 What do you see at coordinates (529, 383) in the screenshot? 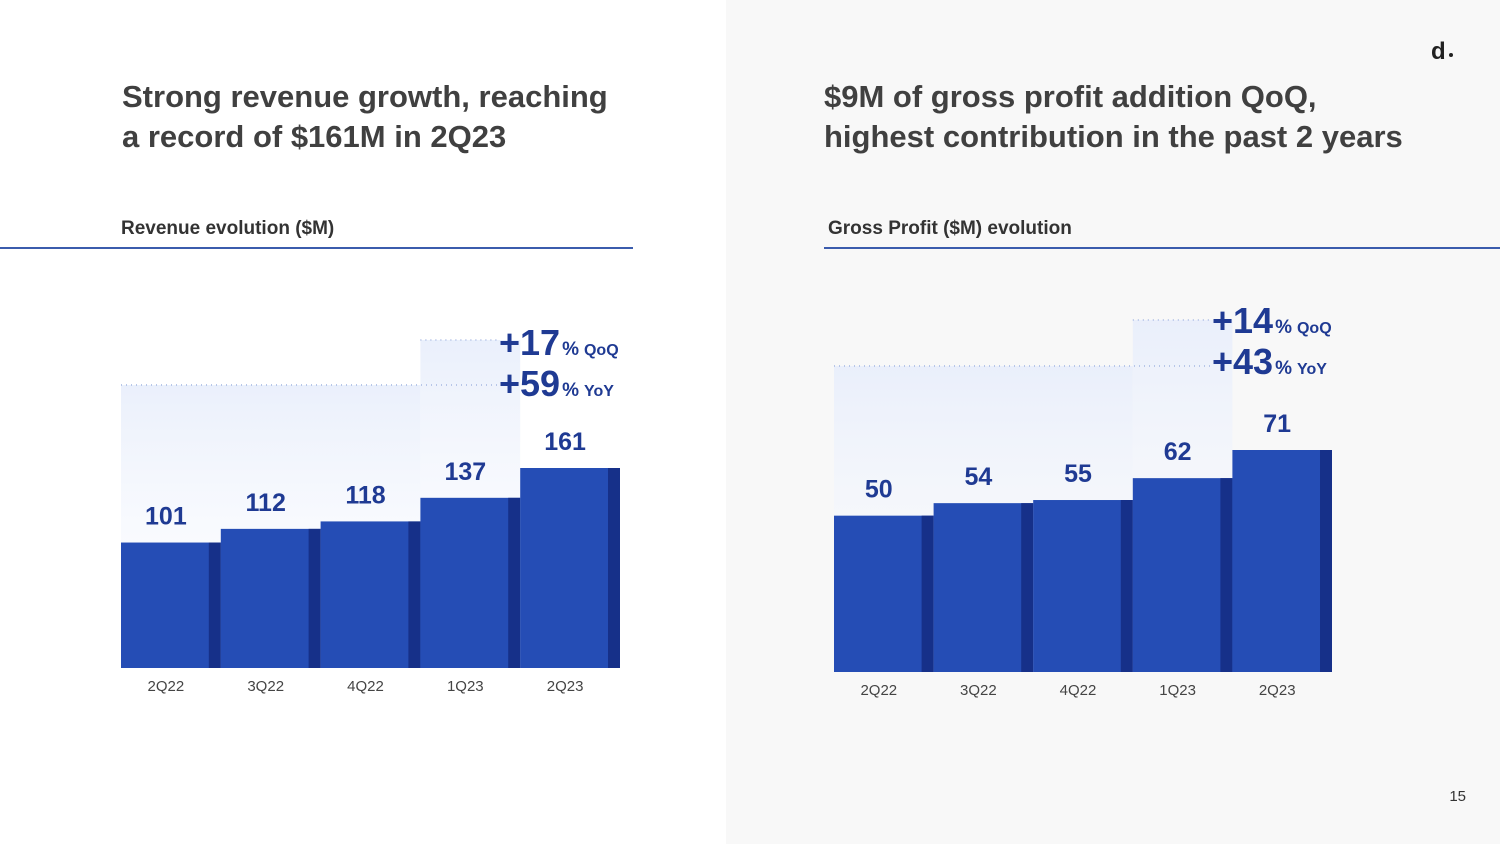
I see `growth-value: +59` at bounding box center [529, 383].